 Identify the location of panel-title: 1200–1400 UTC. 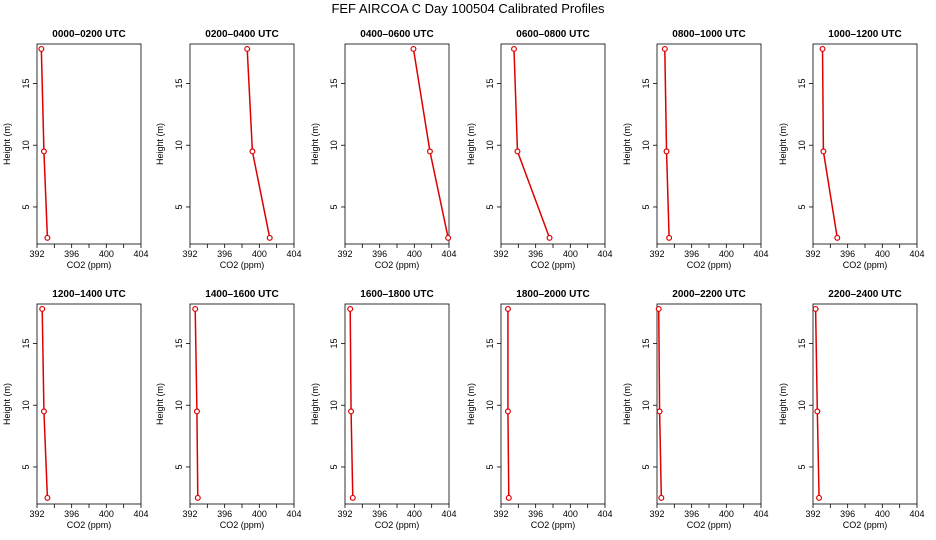
(88, 294).